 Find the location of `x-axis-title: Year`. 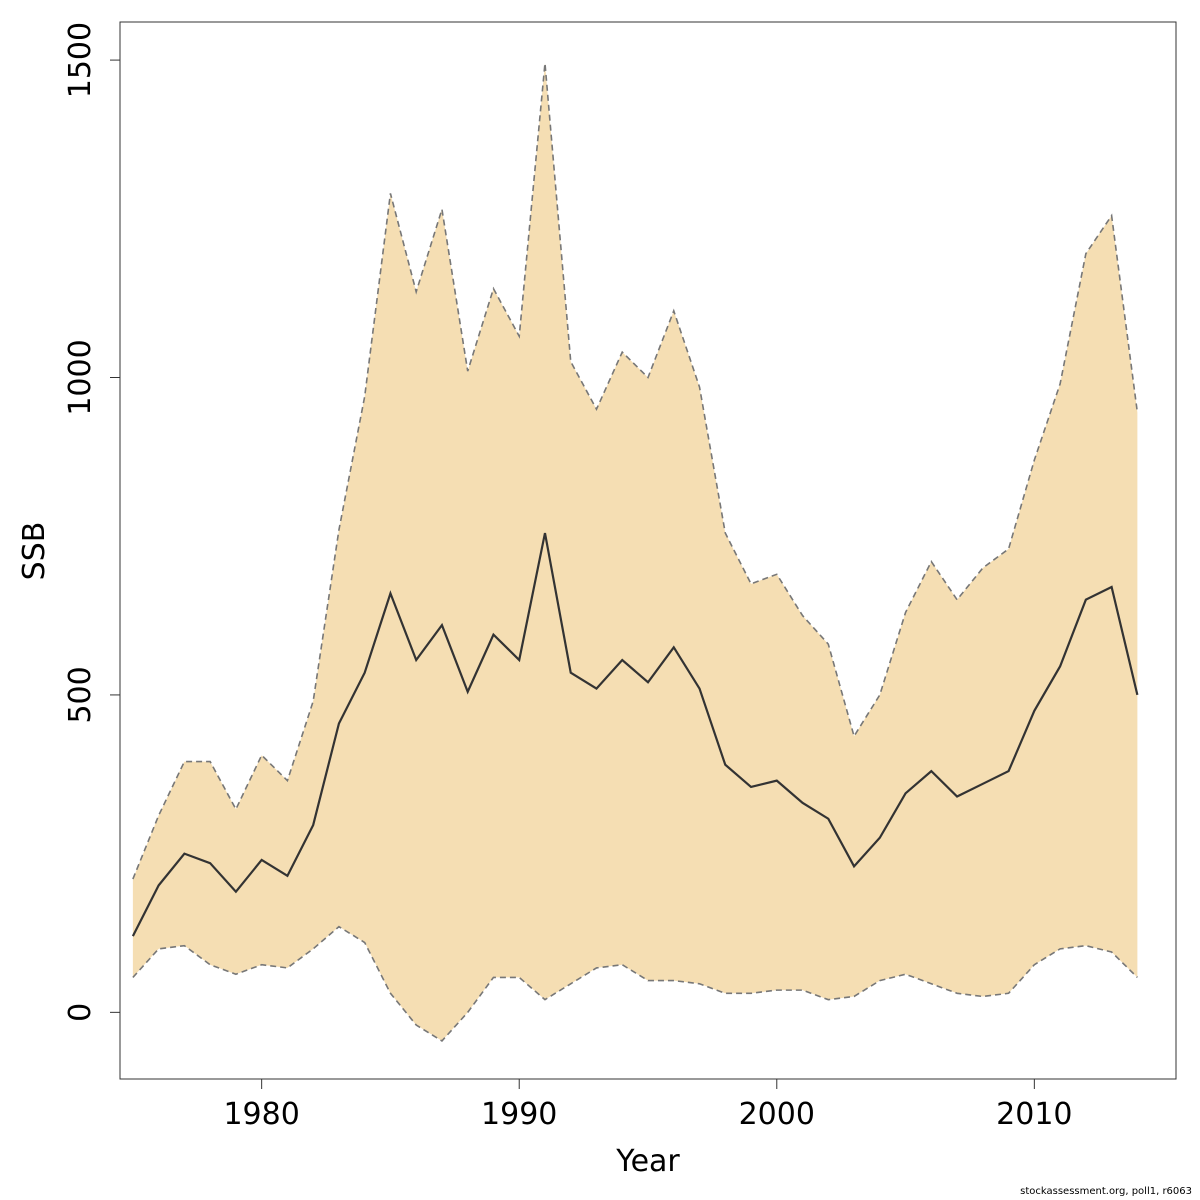

x-axis-title: Year is located at coordinates (647, 1161).